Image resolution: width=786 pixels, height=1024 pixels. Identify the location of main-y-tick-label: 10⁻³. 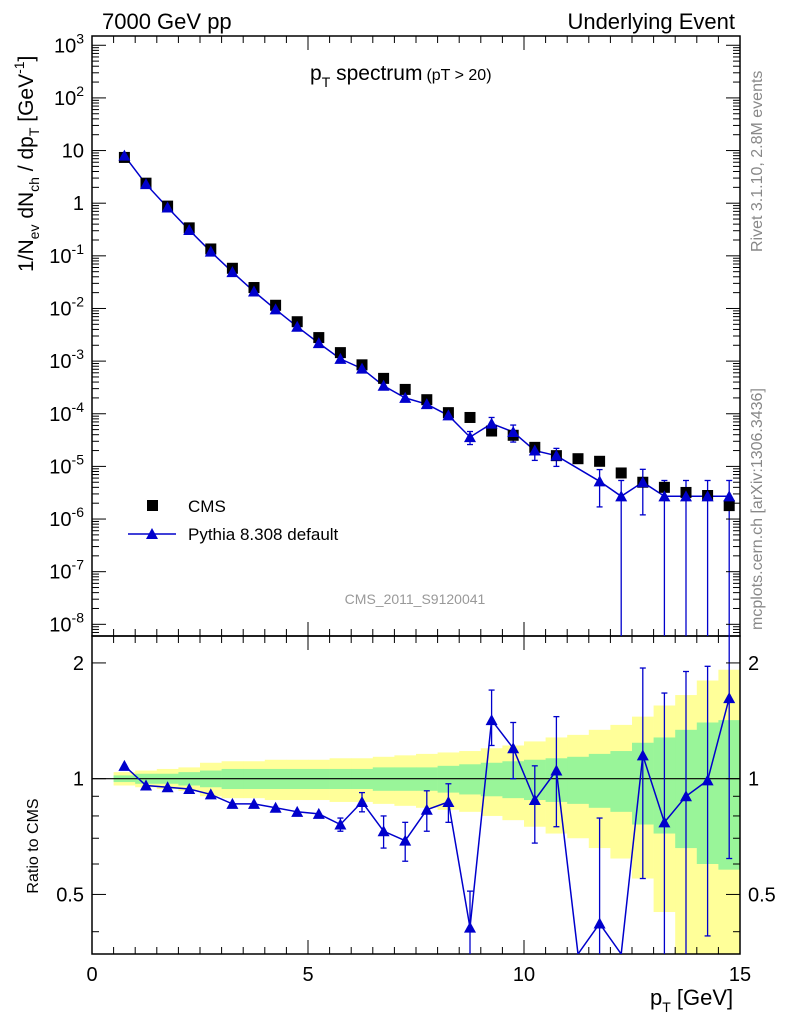
(66, 359).